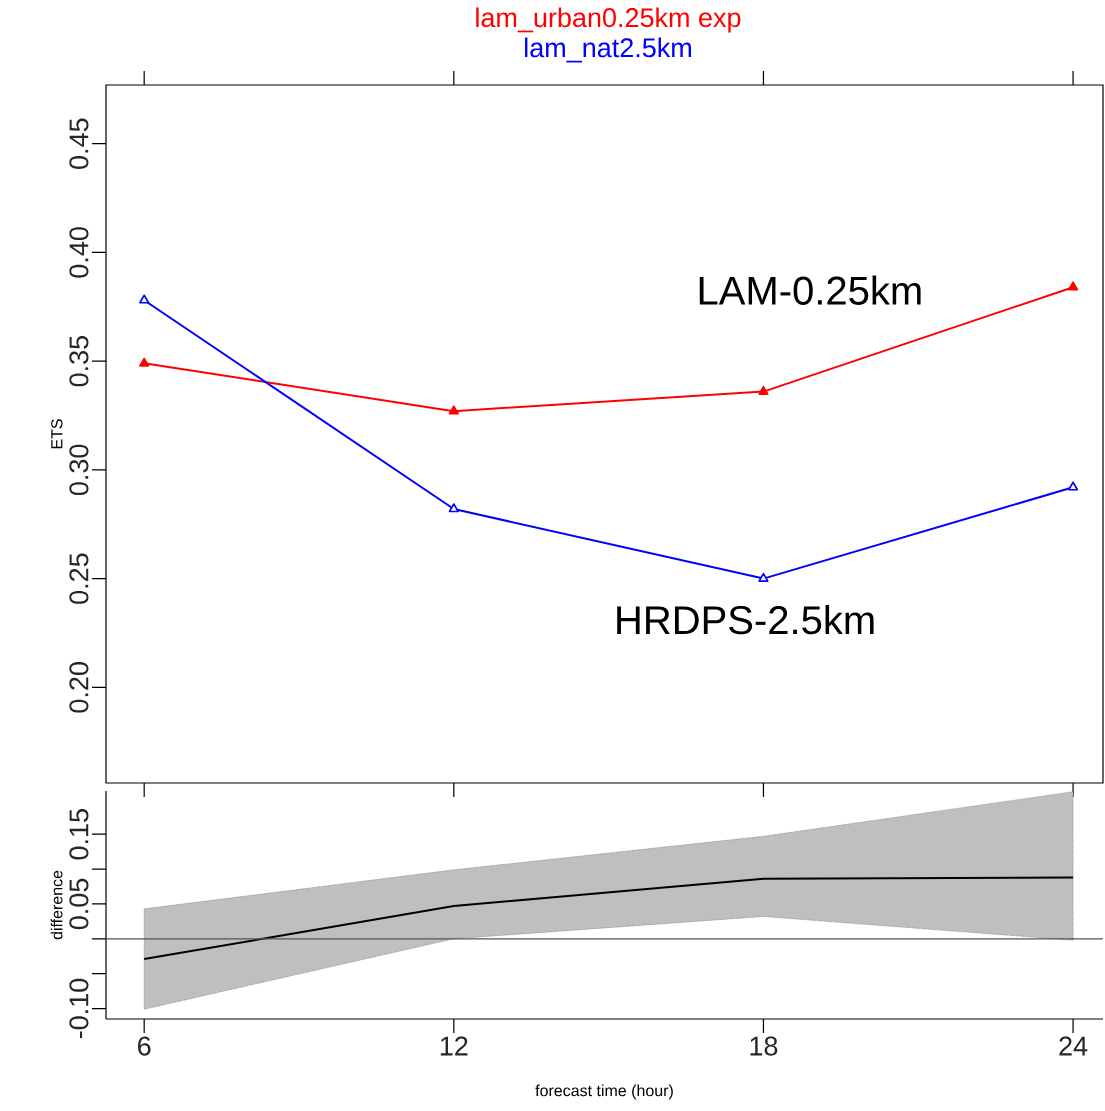 Image resolution: width=1105 pixels, height=1111 pixels. I want to click on y-tick-label: 0.45, so click(79, 143).